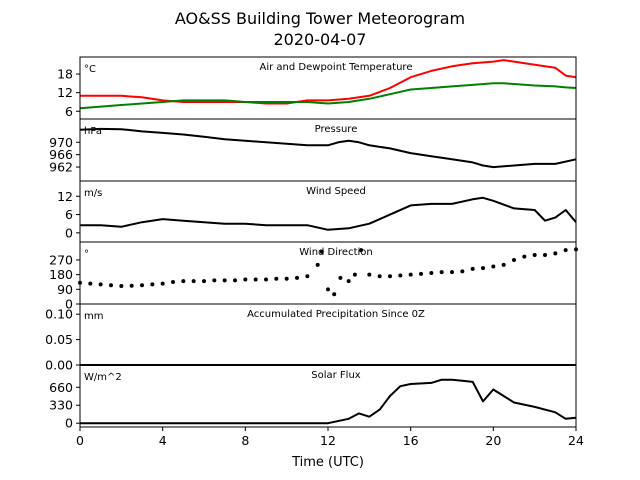 This screenshot has width=640, height=480. I want to click on y-tick-label: 330, so click(61, 405).